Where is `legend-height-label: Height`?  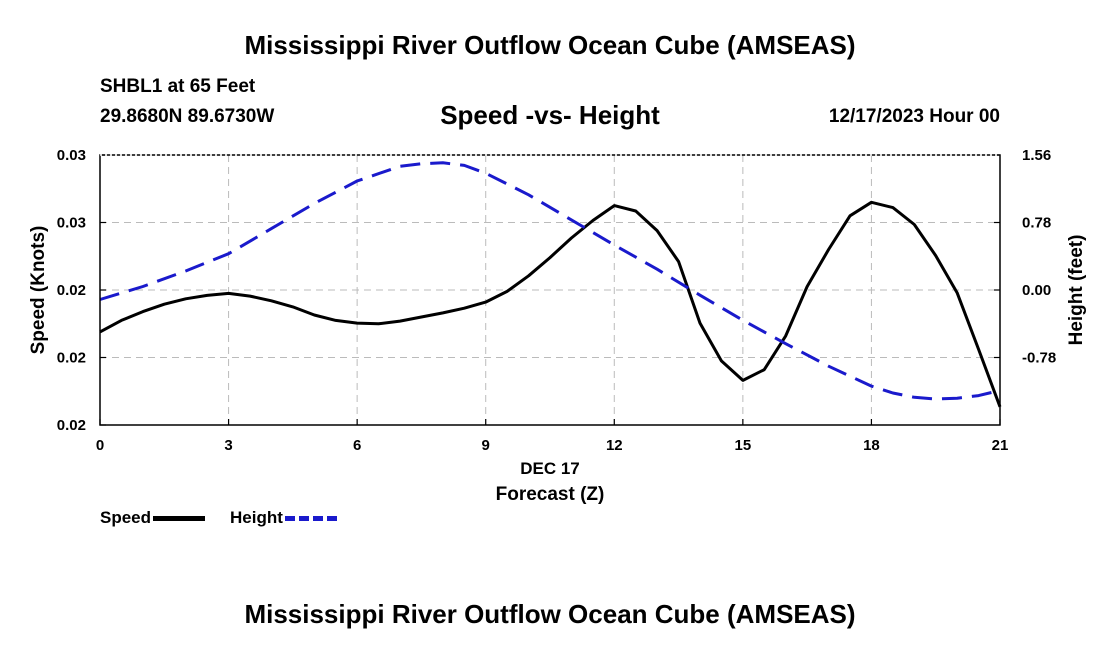 legend-height-label: Height is located at coordinates (256, 517).